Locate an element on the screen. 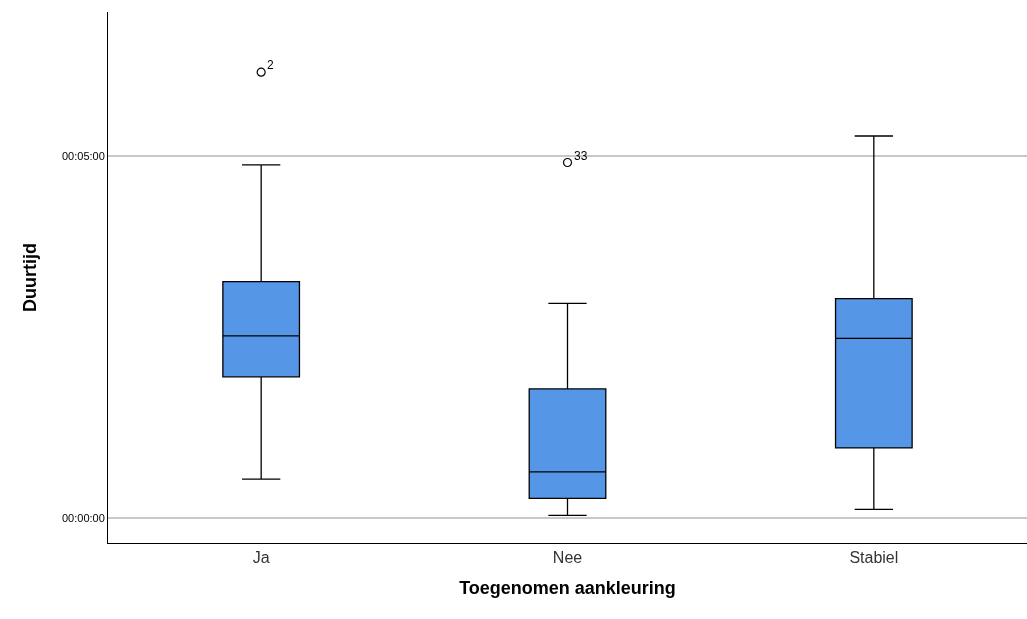  x-tick-label: Stabiel is located at coordinates (874, 558).